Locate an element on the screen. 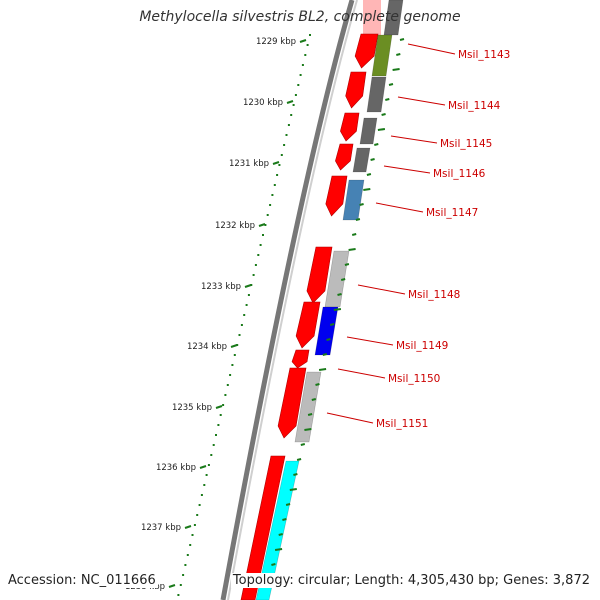  kbp-label: 1231 kbp is located at coordinates (249, 164).